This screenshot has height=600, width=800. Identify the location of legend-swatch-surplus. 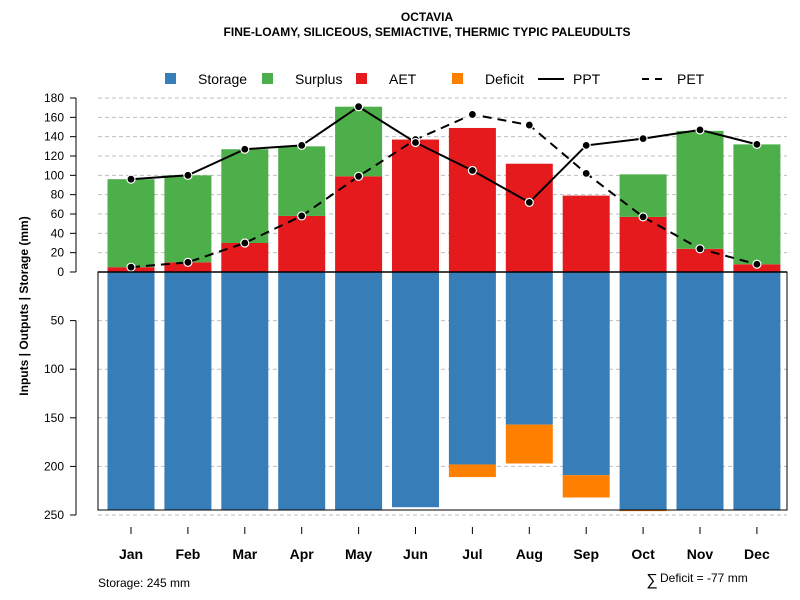
(267, 78).